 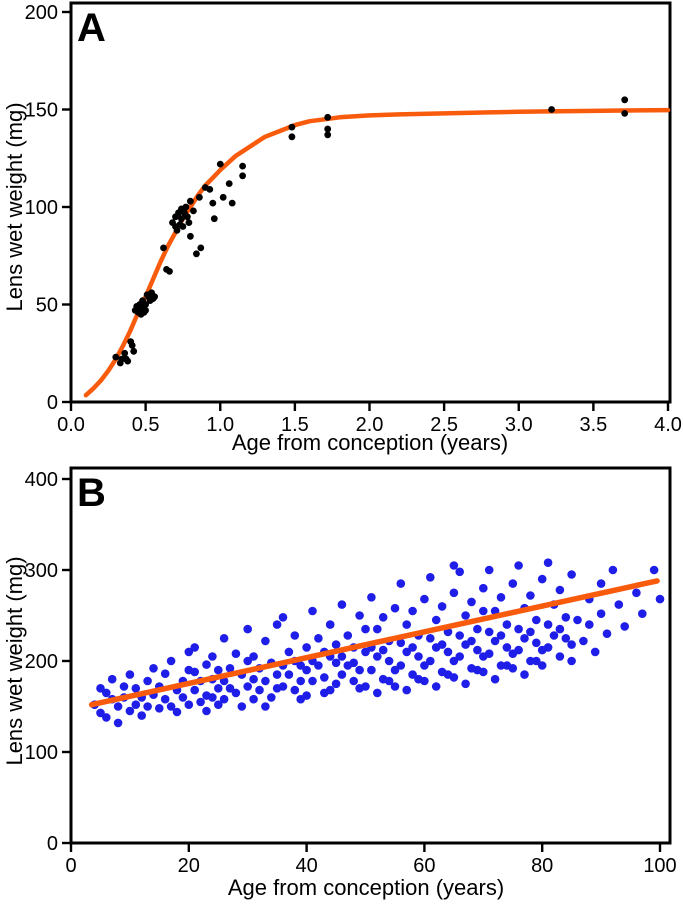 I want to click on panel-a-y-axis-title: Lens wet weight (mg), so click(x=14, y=206).